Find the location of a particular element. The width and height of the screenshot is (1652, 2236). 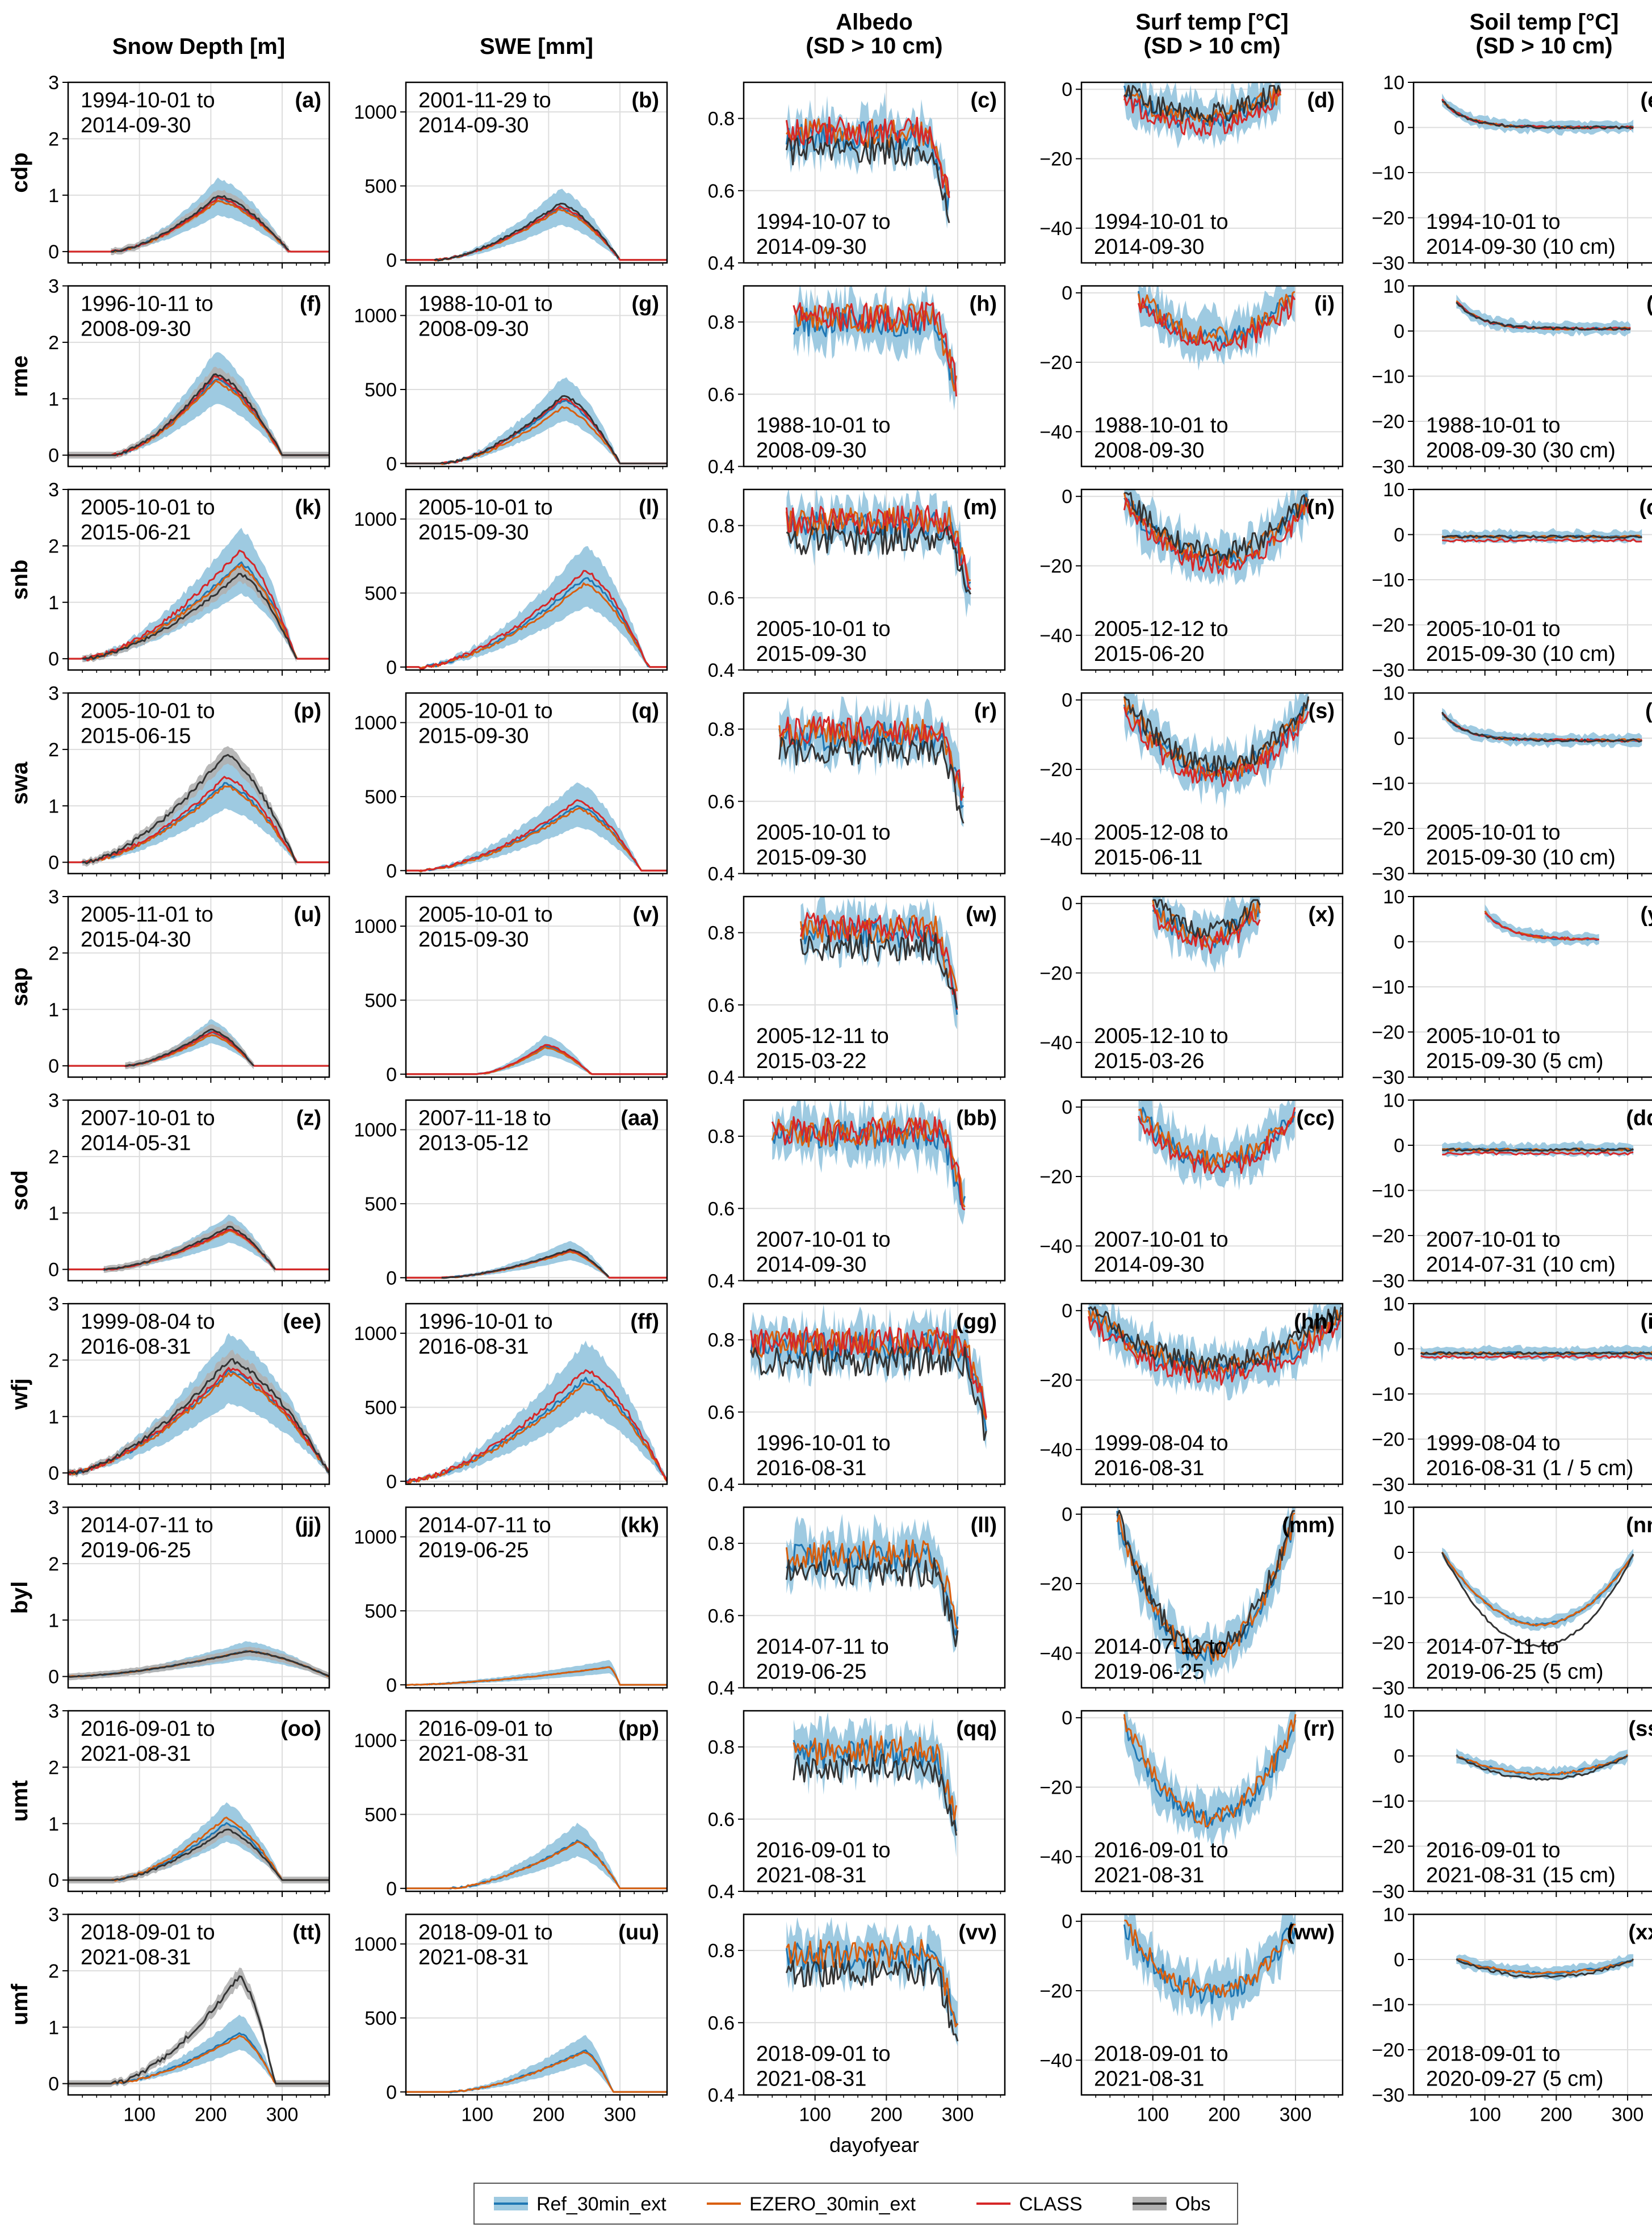

panel-tag: (g) is located at coordinates (645, 304).